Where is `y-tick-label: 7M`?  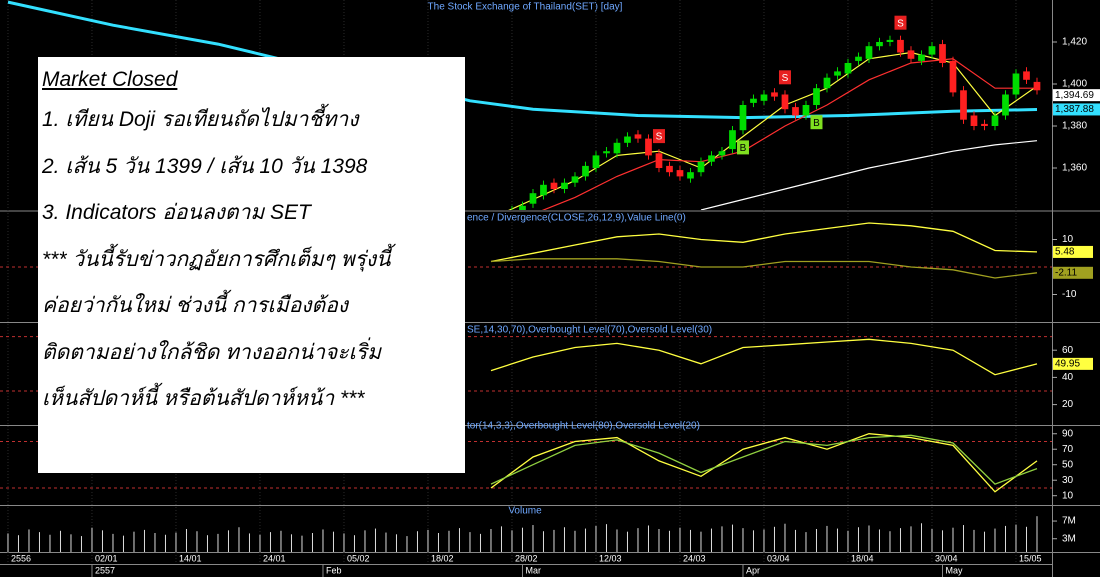
y-tick-label: 7M is located at coordinates (1069, 521).